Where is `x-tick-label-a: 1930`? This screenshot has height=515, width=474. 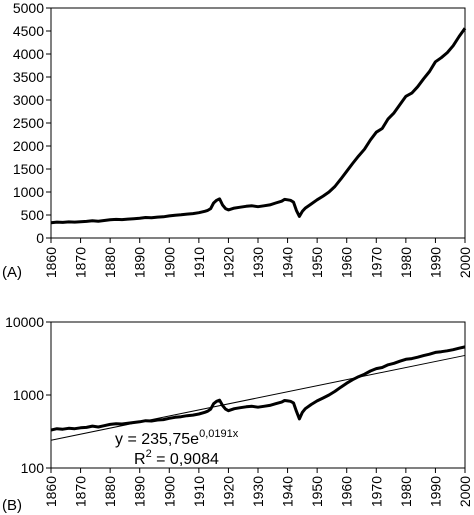
x-tick-label-a: 1930 is located at coordinates (258, 262).